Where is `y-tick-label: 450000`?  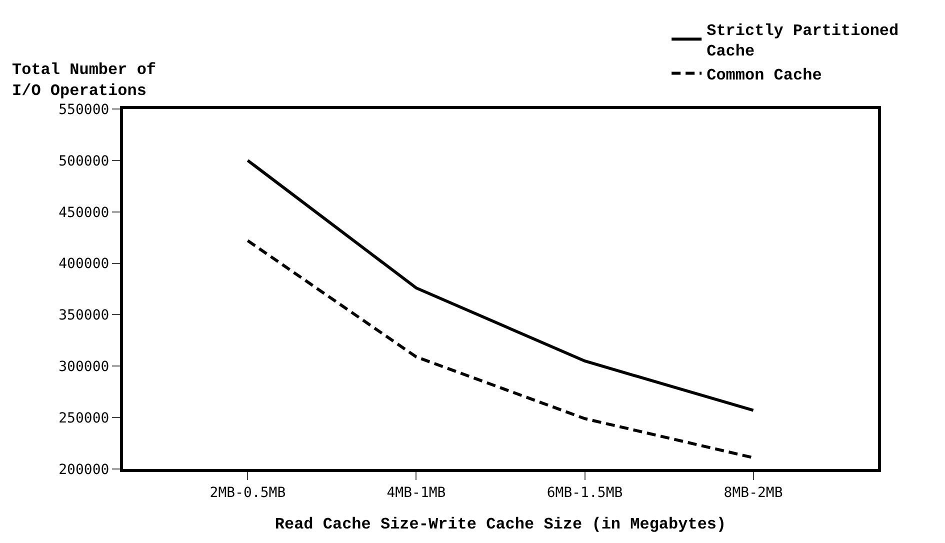 y-tick-label: 450000 is located at coordinates (84, 212).